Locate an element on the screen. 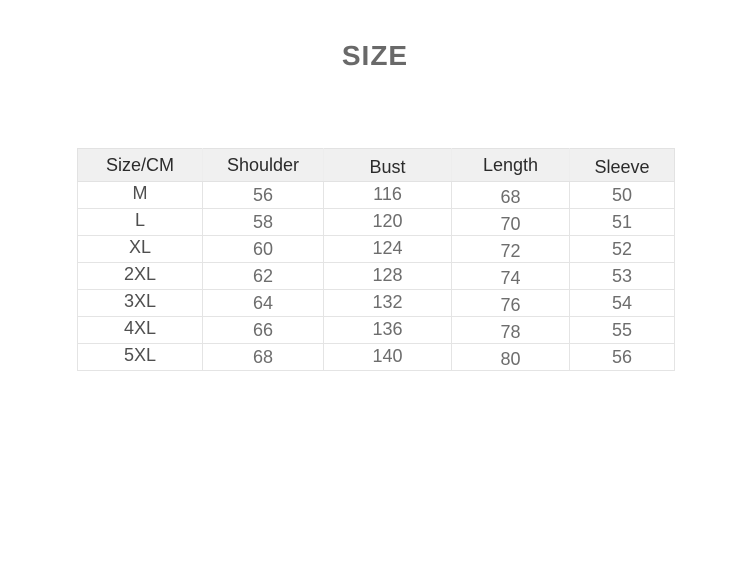 The width and height of the screenshot is (750, 585). size-cell: 3XL is located at coordinates (140, 303).